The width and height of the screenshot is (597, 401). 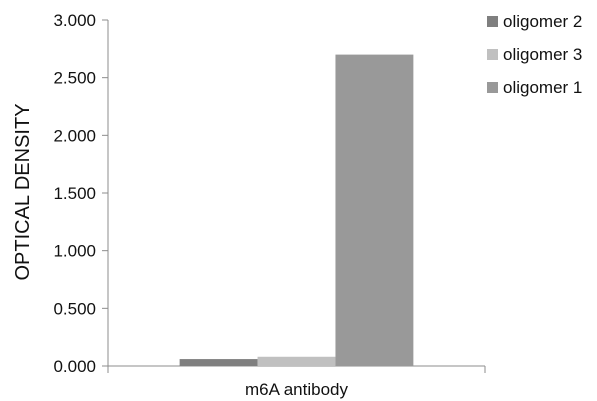 What do you see at coordinates (74, 78) in the screenshot?
I see `y-tick-label: 2.500` at bounding box center [74, 78].